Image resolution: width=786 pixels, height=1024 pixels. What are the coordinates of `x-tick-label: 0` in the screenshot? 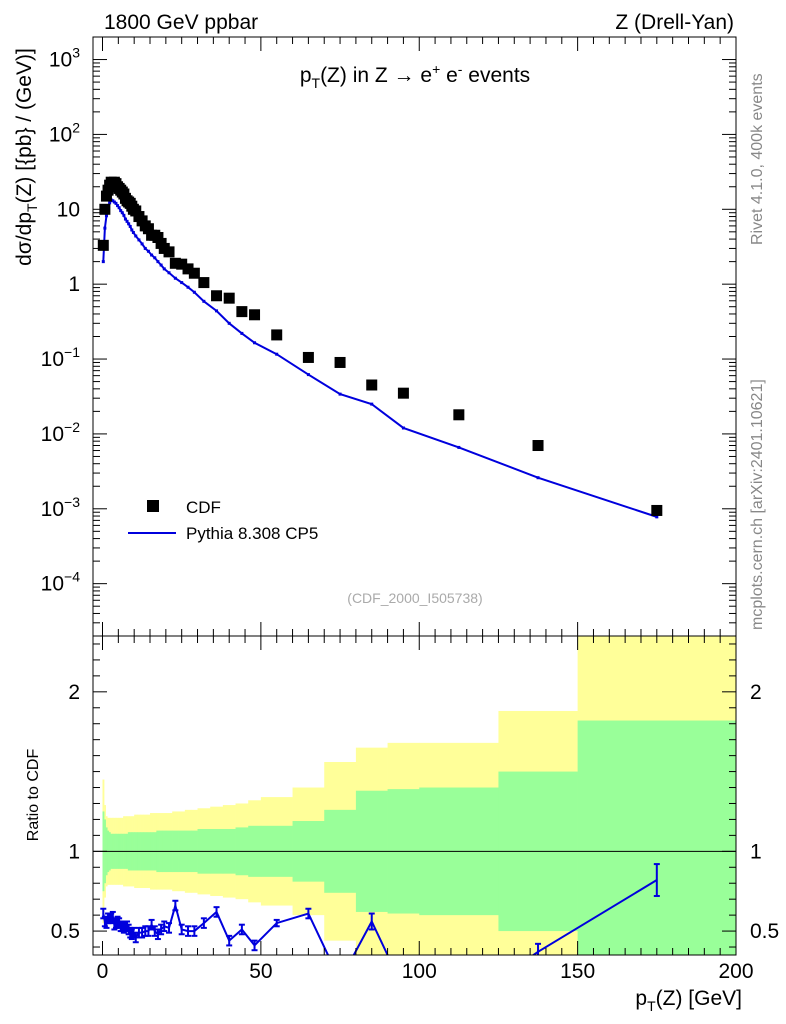 It's located at (103, 971).